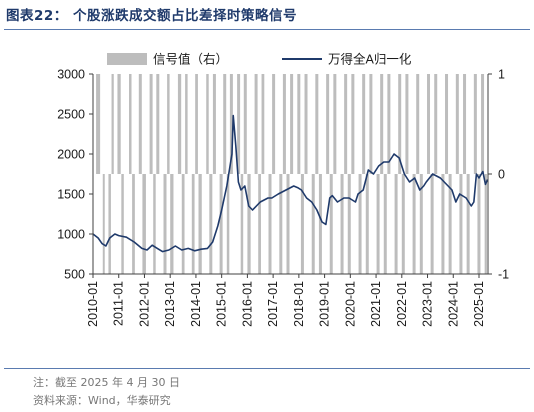  Describe the element at coordinates (71, 195) in the screenshot. I see `left-tick-label: 1500` at that location.